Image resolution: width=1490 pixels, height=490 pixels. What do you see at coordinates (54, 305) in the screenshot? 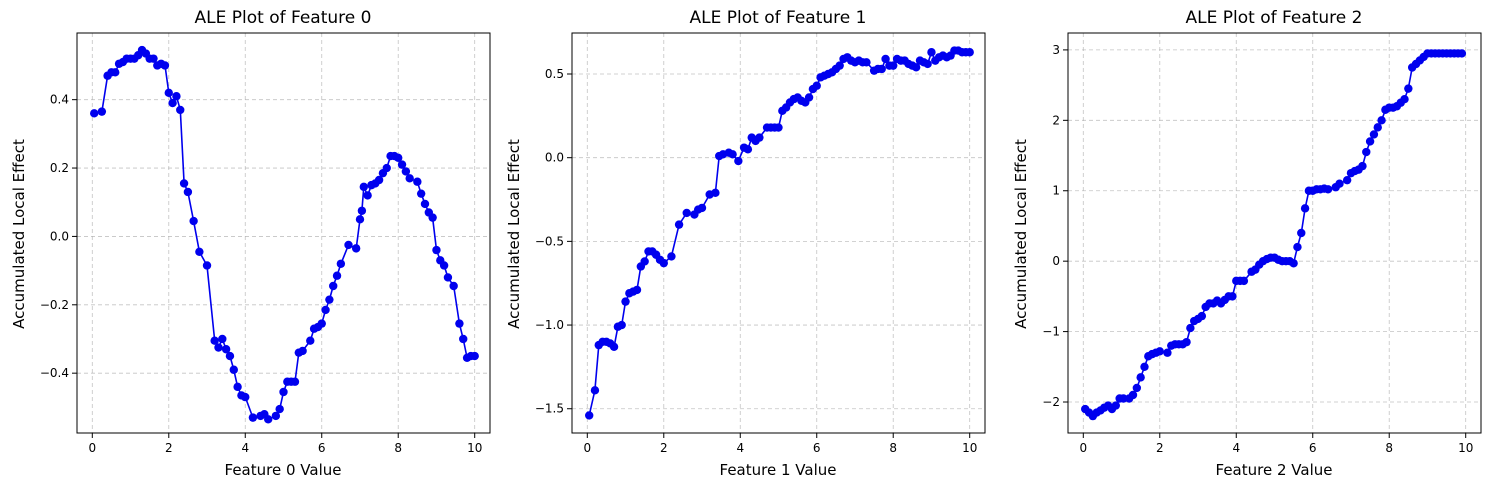
I see `y-tick-label: −0.2` at bounding box center [54, 305].